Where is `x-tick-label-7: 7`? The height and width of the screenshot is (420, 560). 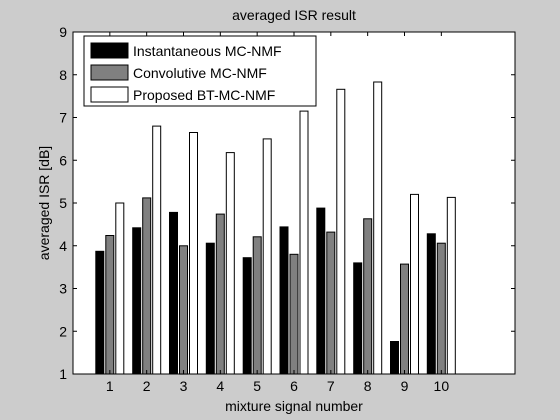 x-tick-label-7: 7 is located at coordinates (331, 386).